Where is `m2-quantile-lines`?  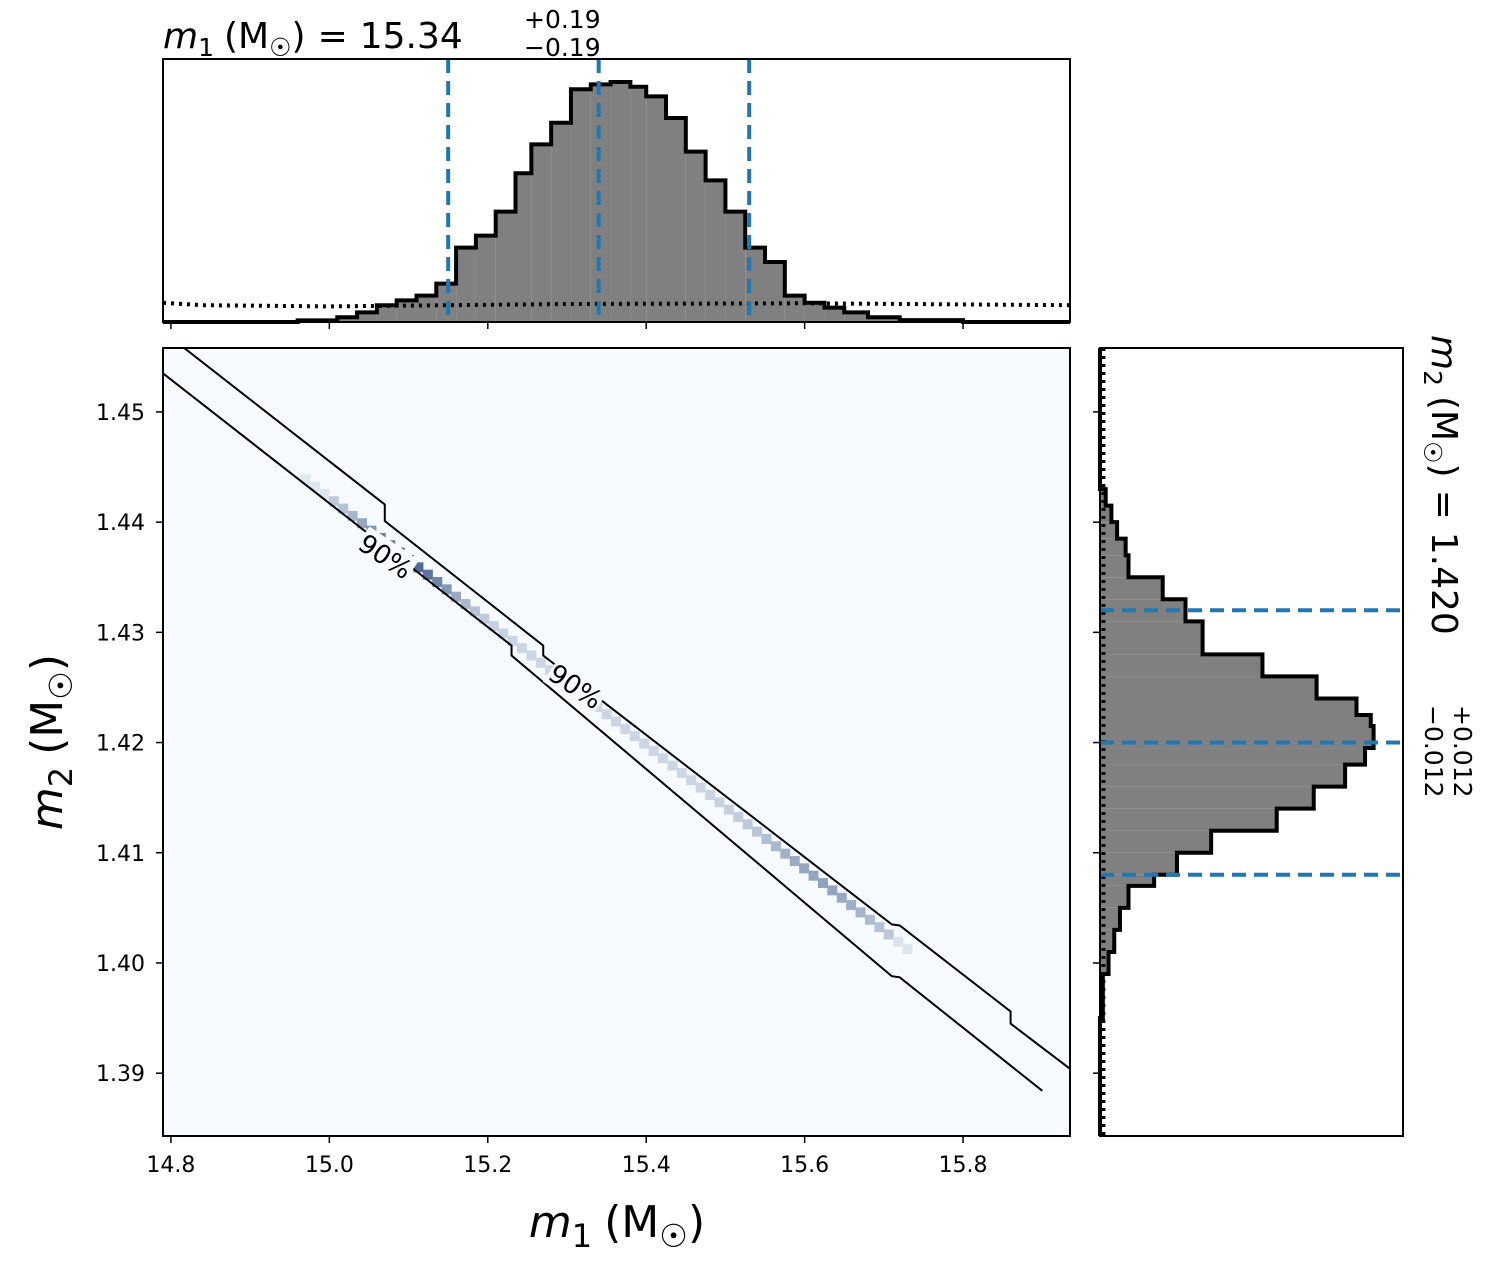 m2-quantile-lines is located at coordinates (1251, 742).